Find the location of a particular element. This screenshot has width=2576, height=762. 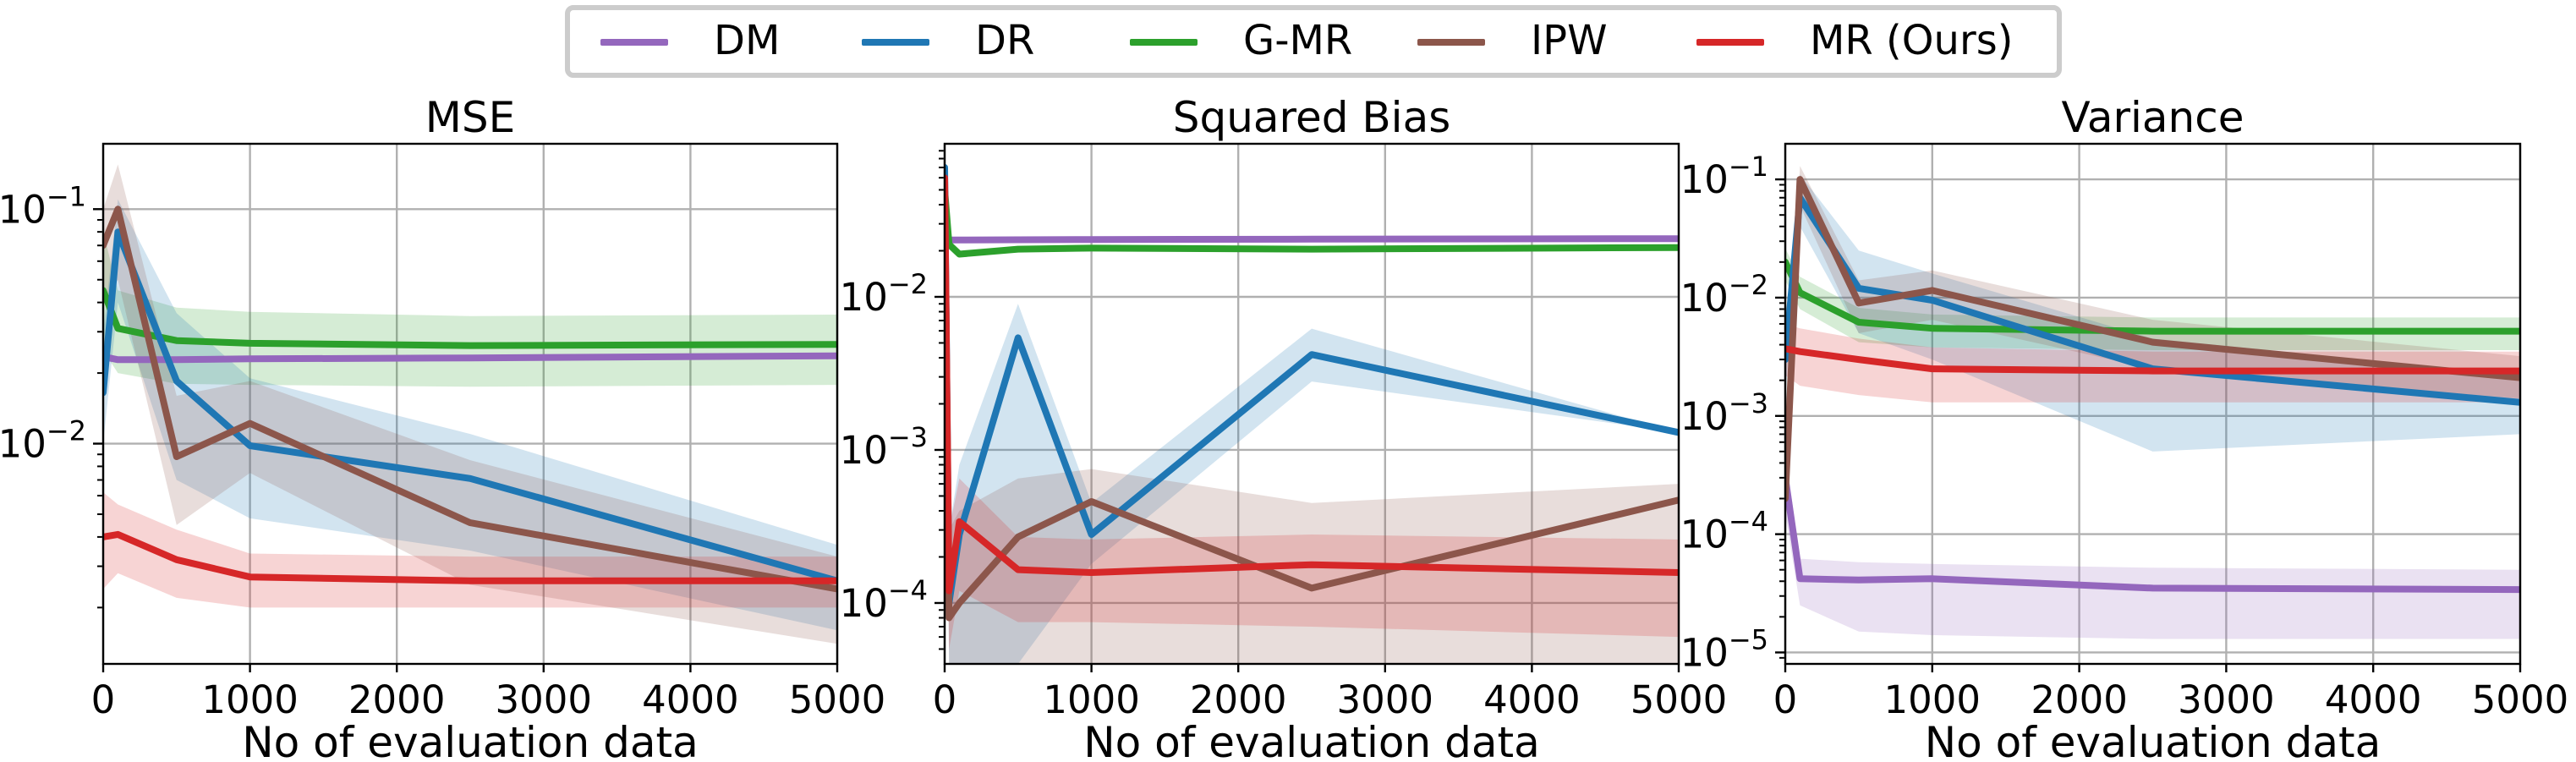

y-tick-label: 10⁻⁵ is located at coordinates (1724, 649).